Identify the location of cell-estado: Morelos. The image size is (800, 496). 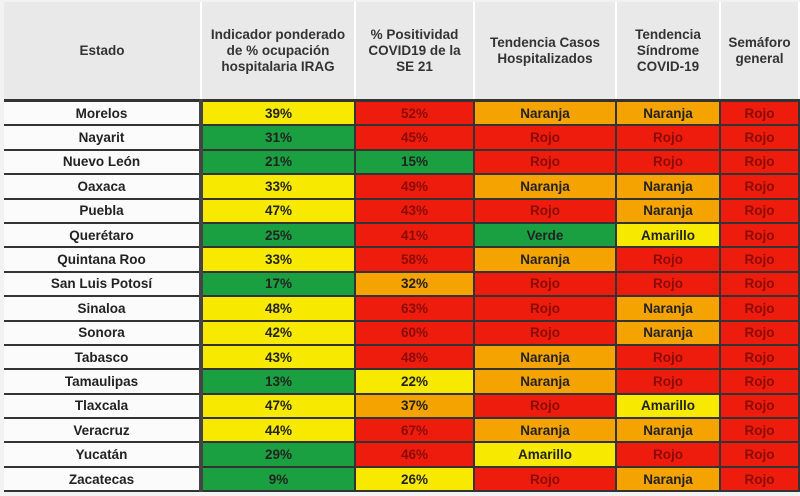
(103, 113).